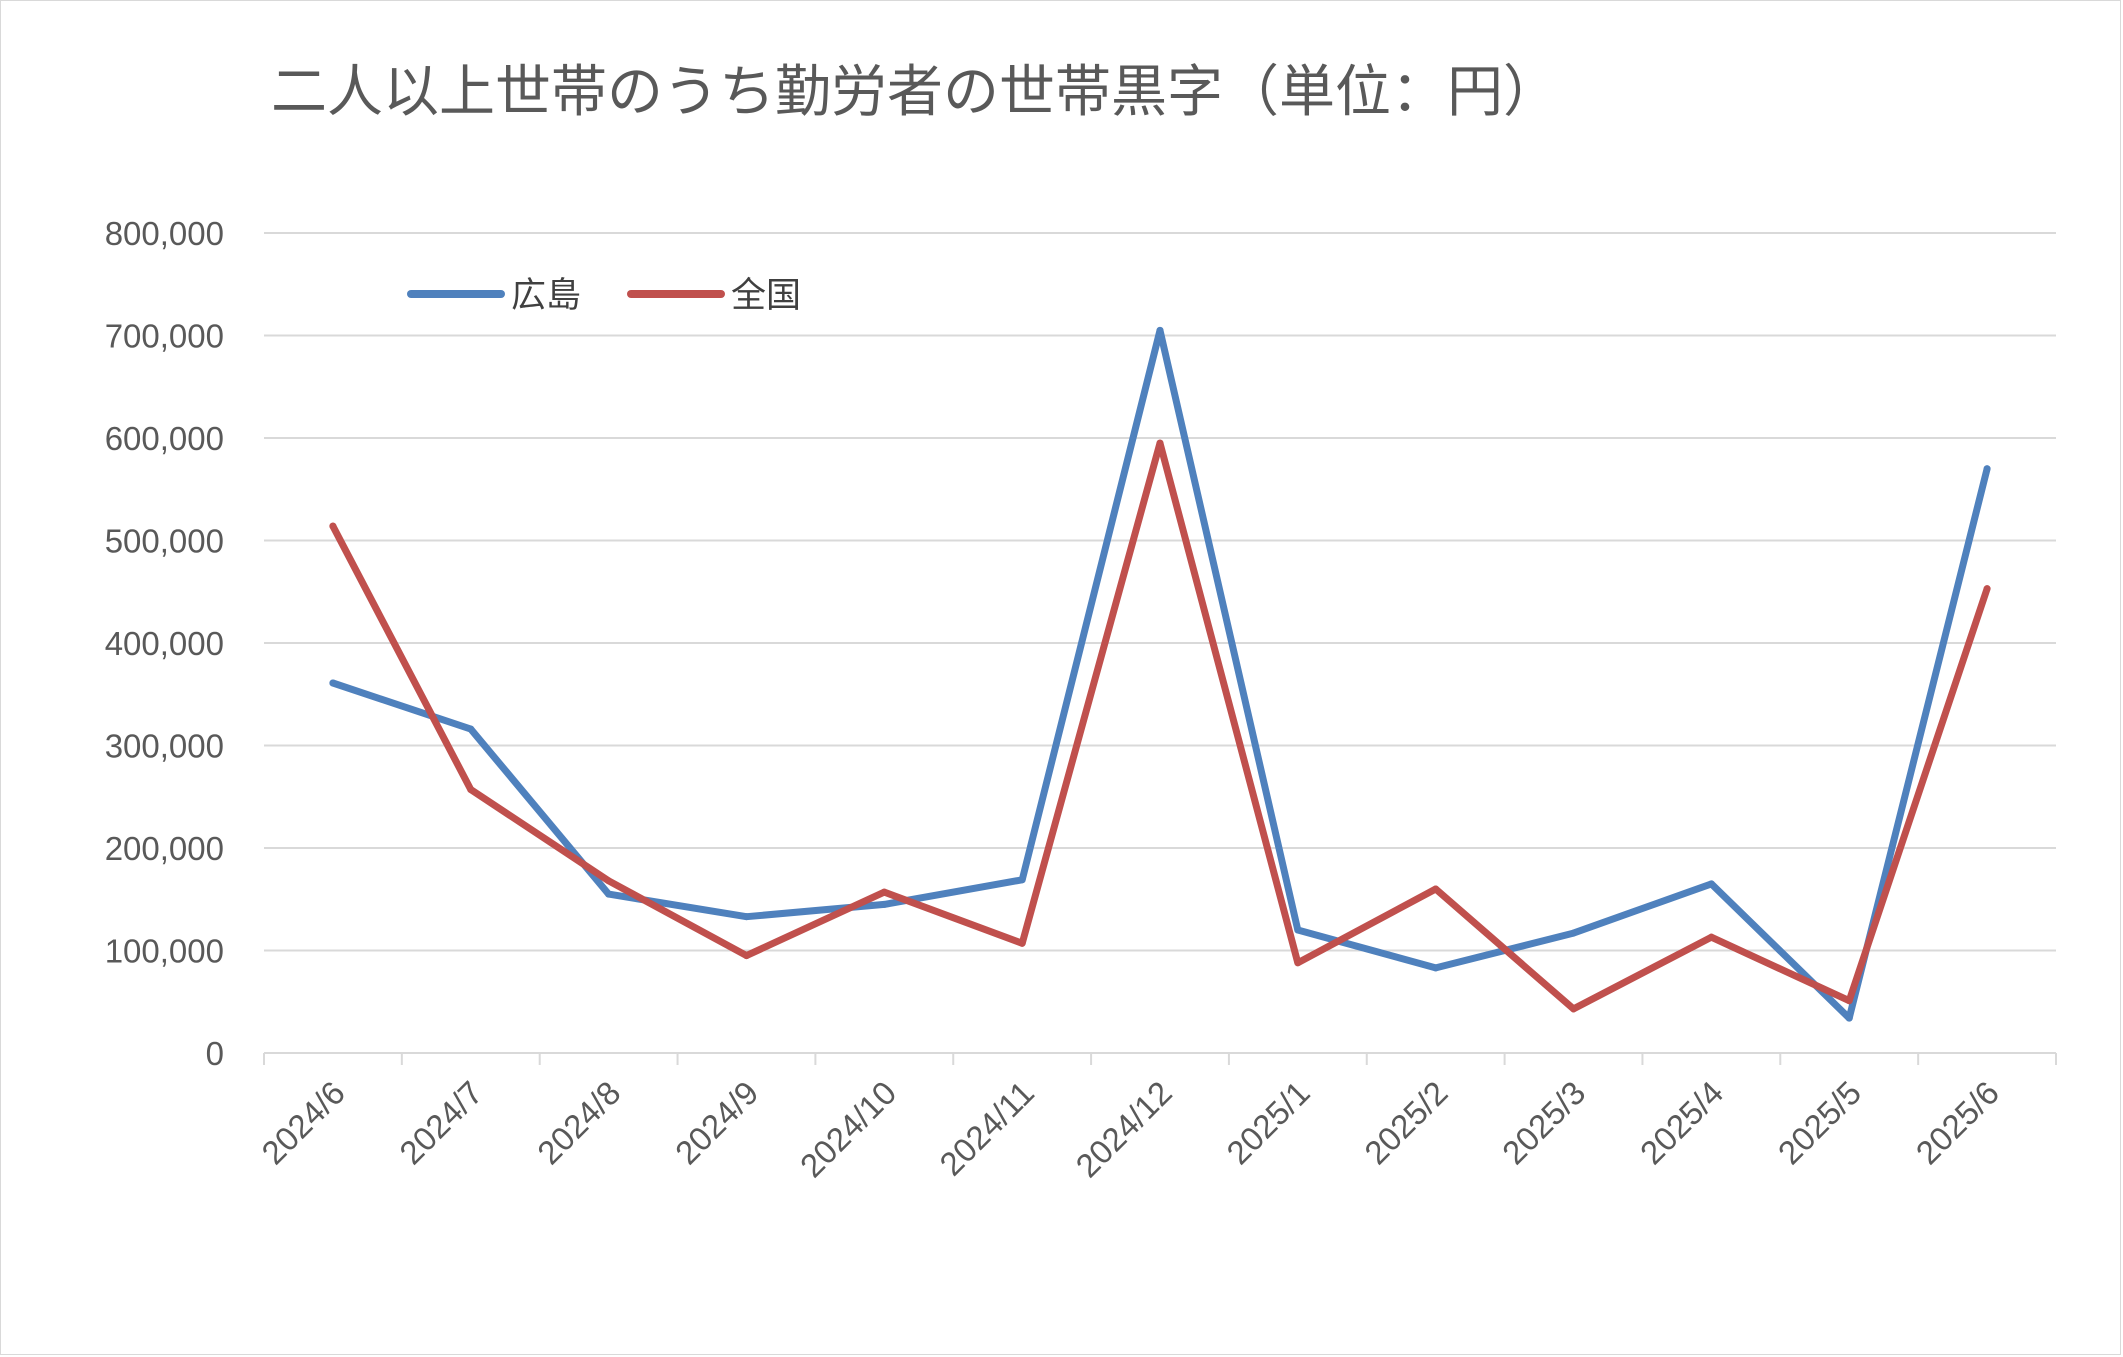 The height and width of the screenshot is (1357, 2123). I want to click on y-tick-label: 0, so click(215, 1053).